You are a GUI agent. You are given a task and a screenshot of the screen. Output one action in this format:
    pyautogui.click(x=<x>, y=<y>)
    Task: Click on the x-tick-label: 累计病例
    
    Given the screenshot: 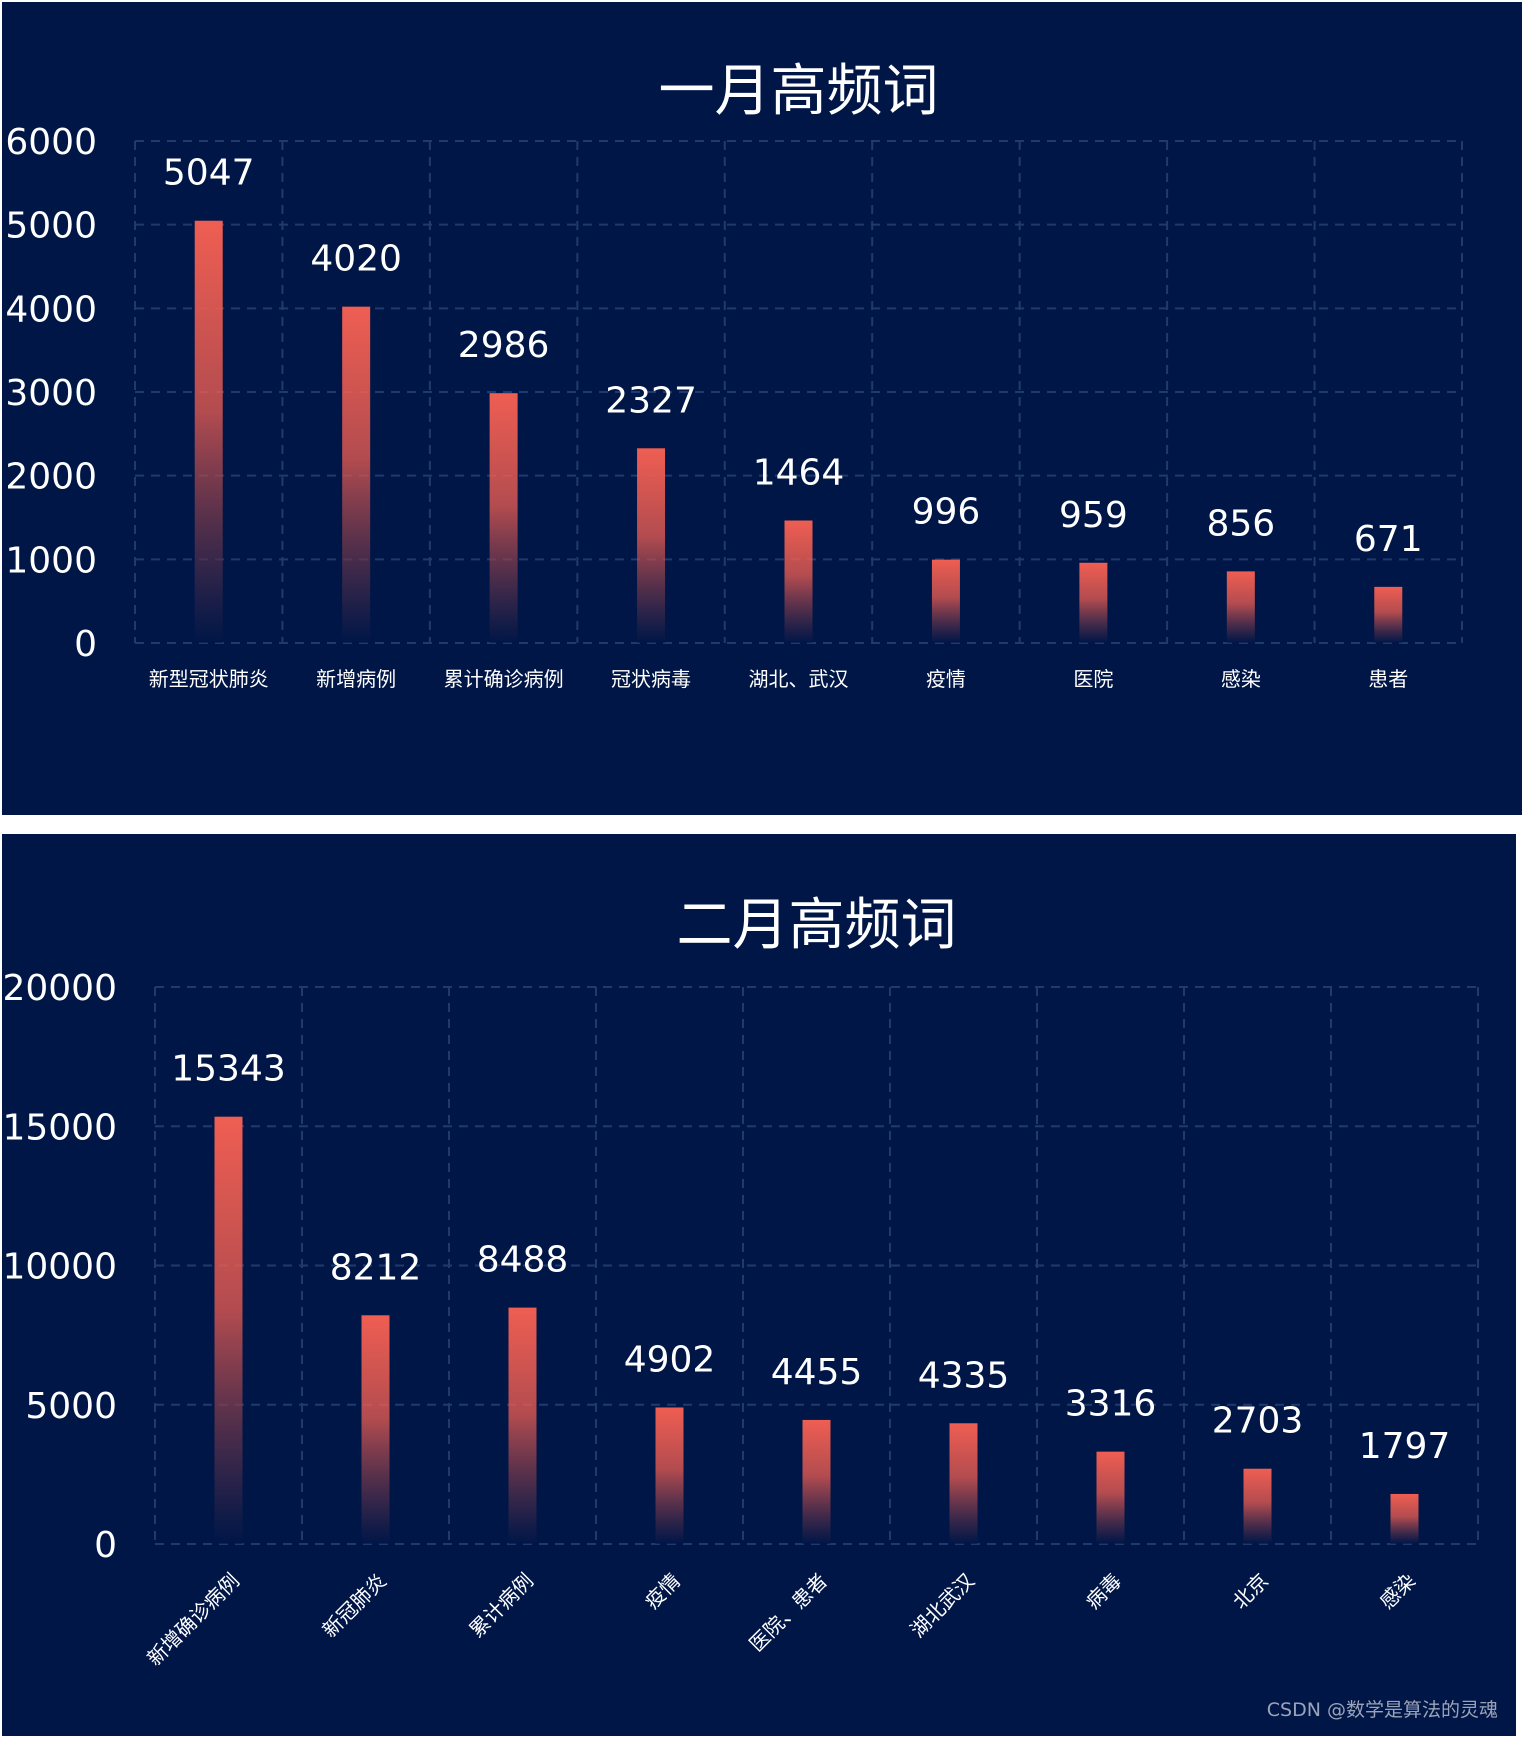 What is the action you would take?
    pyautogui.click(x=501, y=1606)
    